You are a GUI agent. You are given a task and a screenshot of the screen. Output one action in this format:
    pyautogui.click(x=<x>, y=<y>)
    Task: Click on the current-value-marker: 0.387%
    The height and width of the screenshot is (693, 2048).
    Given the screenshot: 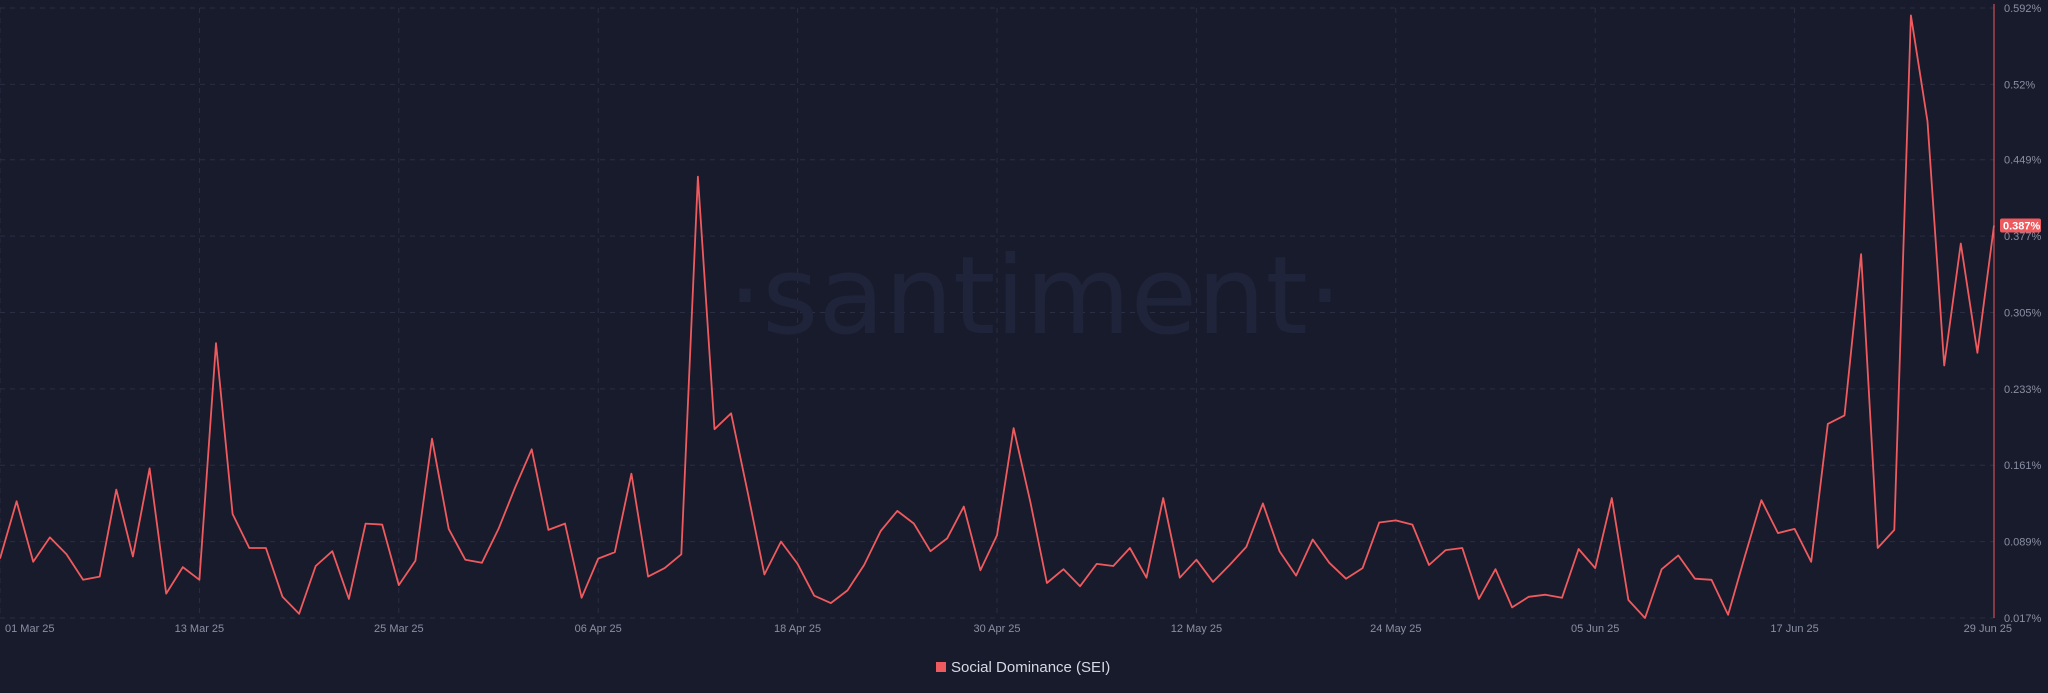 What is the action you would take?
    pyautogui.click(x=2020, y=225)
    